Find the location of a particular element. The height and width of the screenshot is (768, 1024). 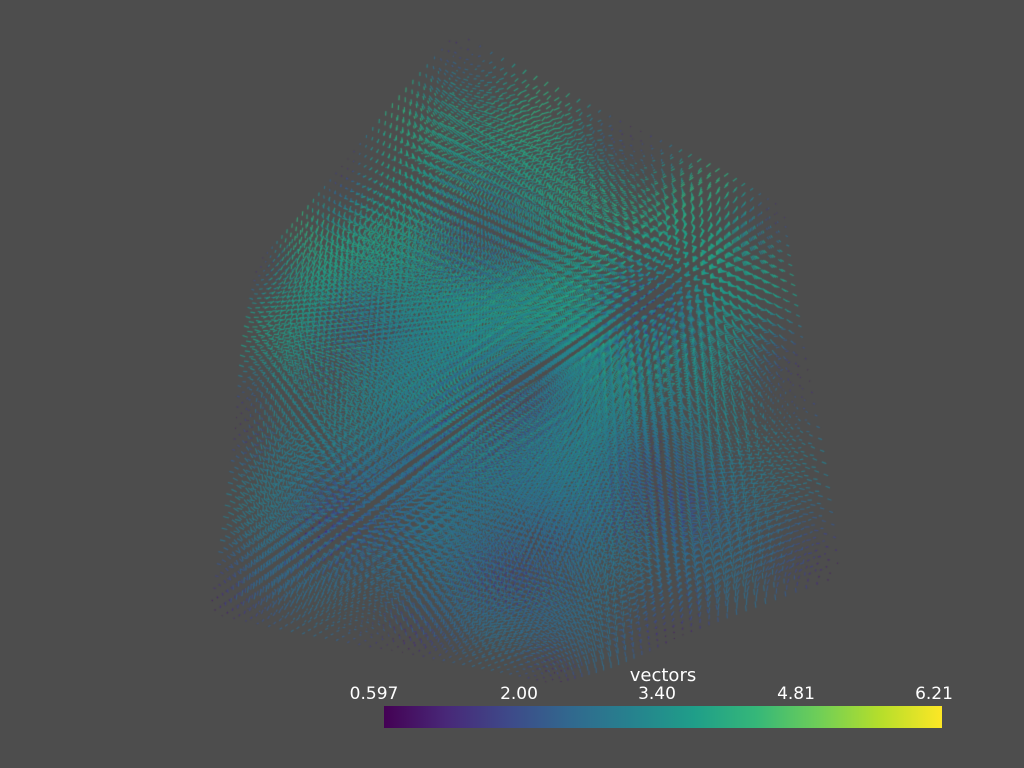

scalar-bar-tick-label: 3.40 is located at coordinates (657, 694).